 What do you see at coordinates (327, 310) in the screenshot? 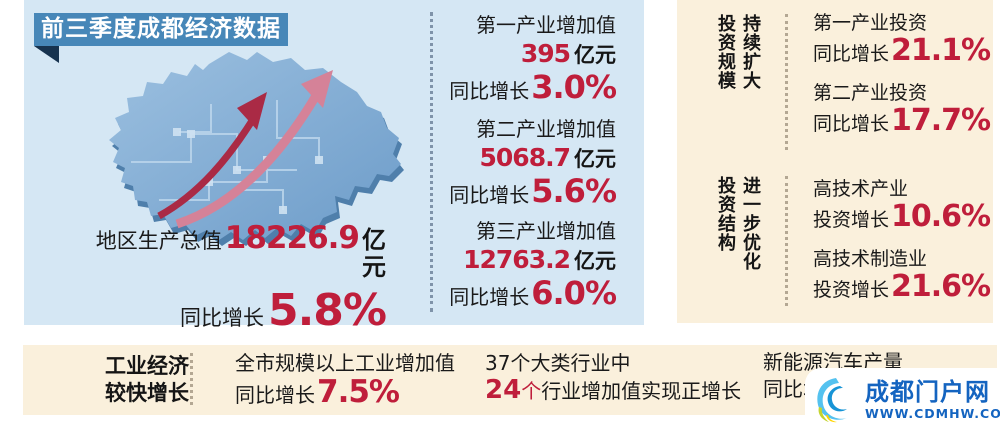
I see `gdp-growth-value: 5.8%` at bounding box center [327, 310].